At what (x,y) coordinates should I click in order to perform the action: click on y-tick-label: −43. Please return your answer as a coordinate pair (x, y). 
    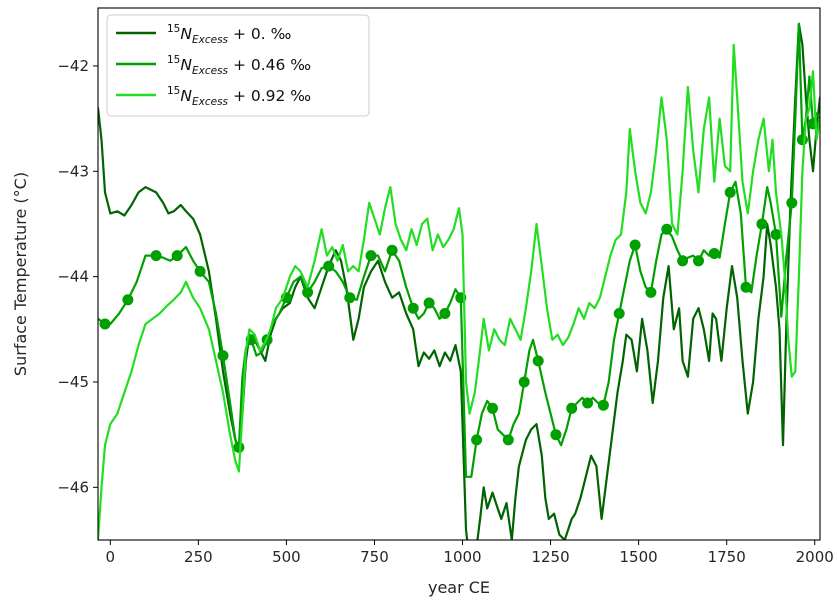
    Looking at the image, I should click on (73, 171).